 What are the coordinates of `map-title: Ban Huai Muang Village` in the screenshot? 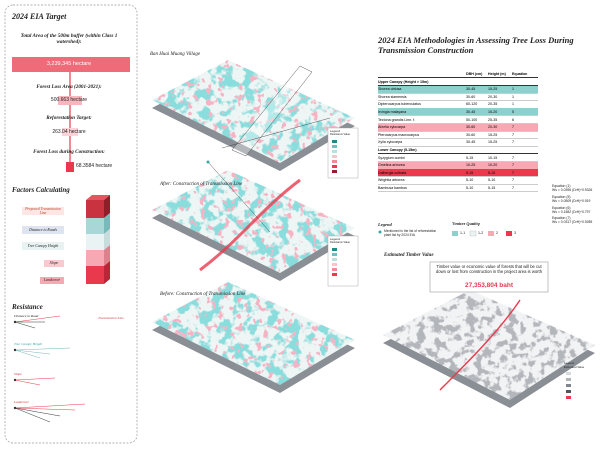 It's located at (175, 54).